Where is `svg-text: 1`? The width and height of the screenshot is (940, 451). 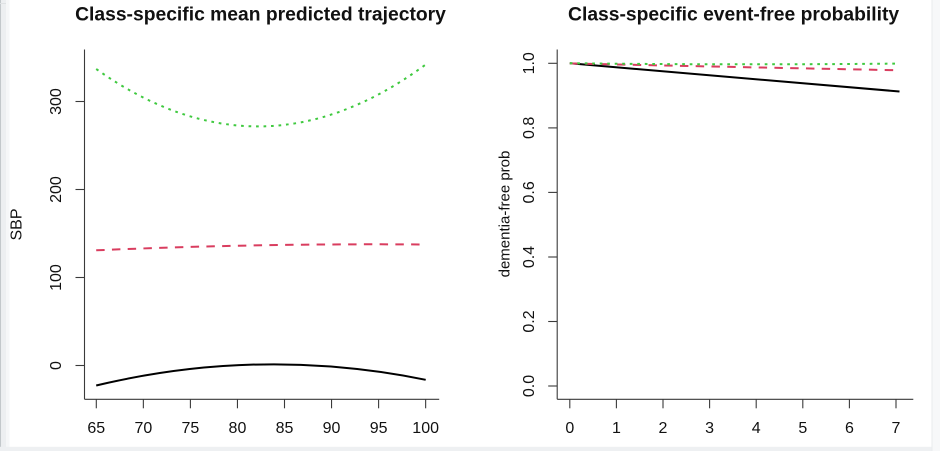 svg-text: 1 is located at coordinates (616, 428).